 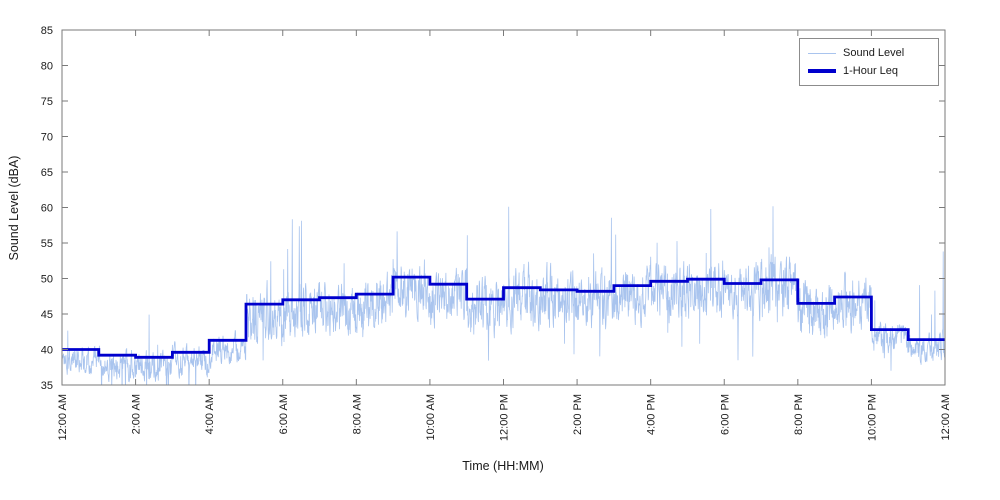 What do you see at coordinates (872, 417) in the screenshot?
I see `x-tick-label: 10:00 PM` at bounding box center [872, 417].